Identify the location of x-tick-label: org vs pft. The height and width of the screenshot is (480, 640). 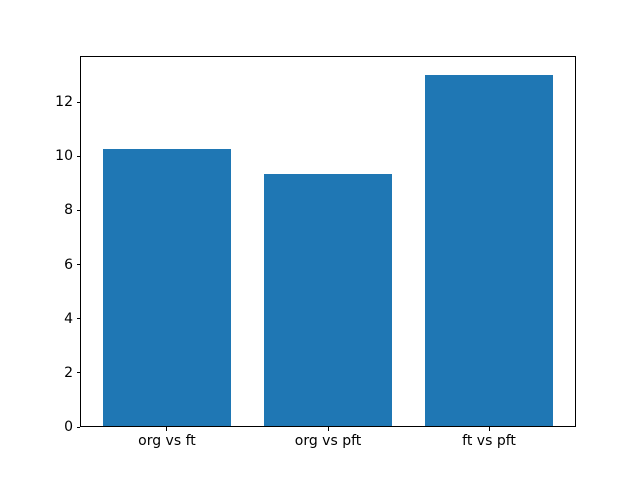
(328, 441).